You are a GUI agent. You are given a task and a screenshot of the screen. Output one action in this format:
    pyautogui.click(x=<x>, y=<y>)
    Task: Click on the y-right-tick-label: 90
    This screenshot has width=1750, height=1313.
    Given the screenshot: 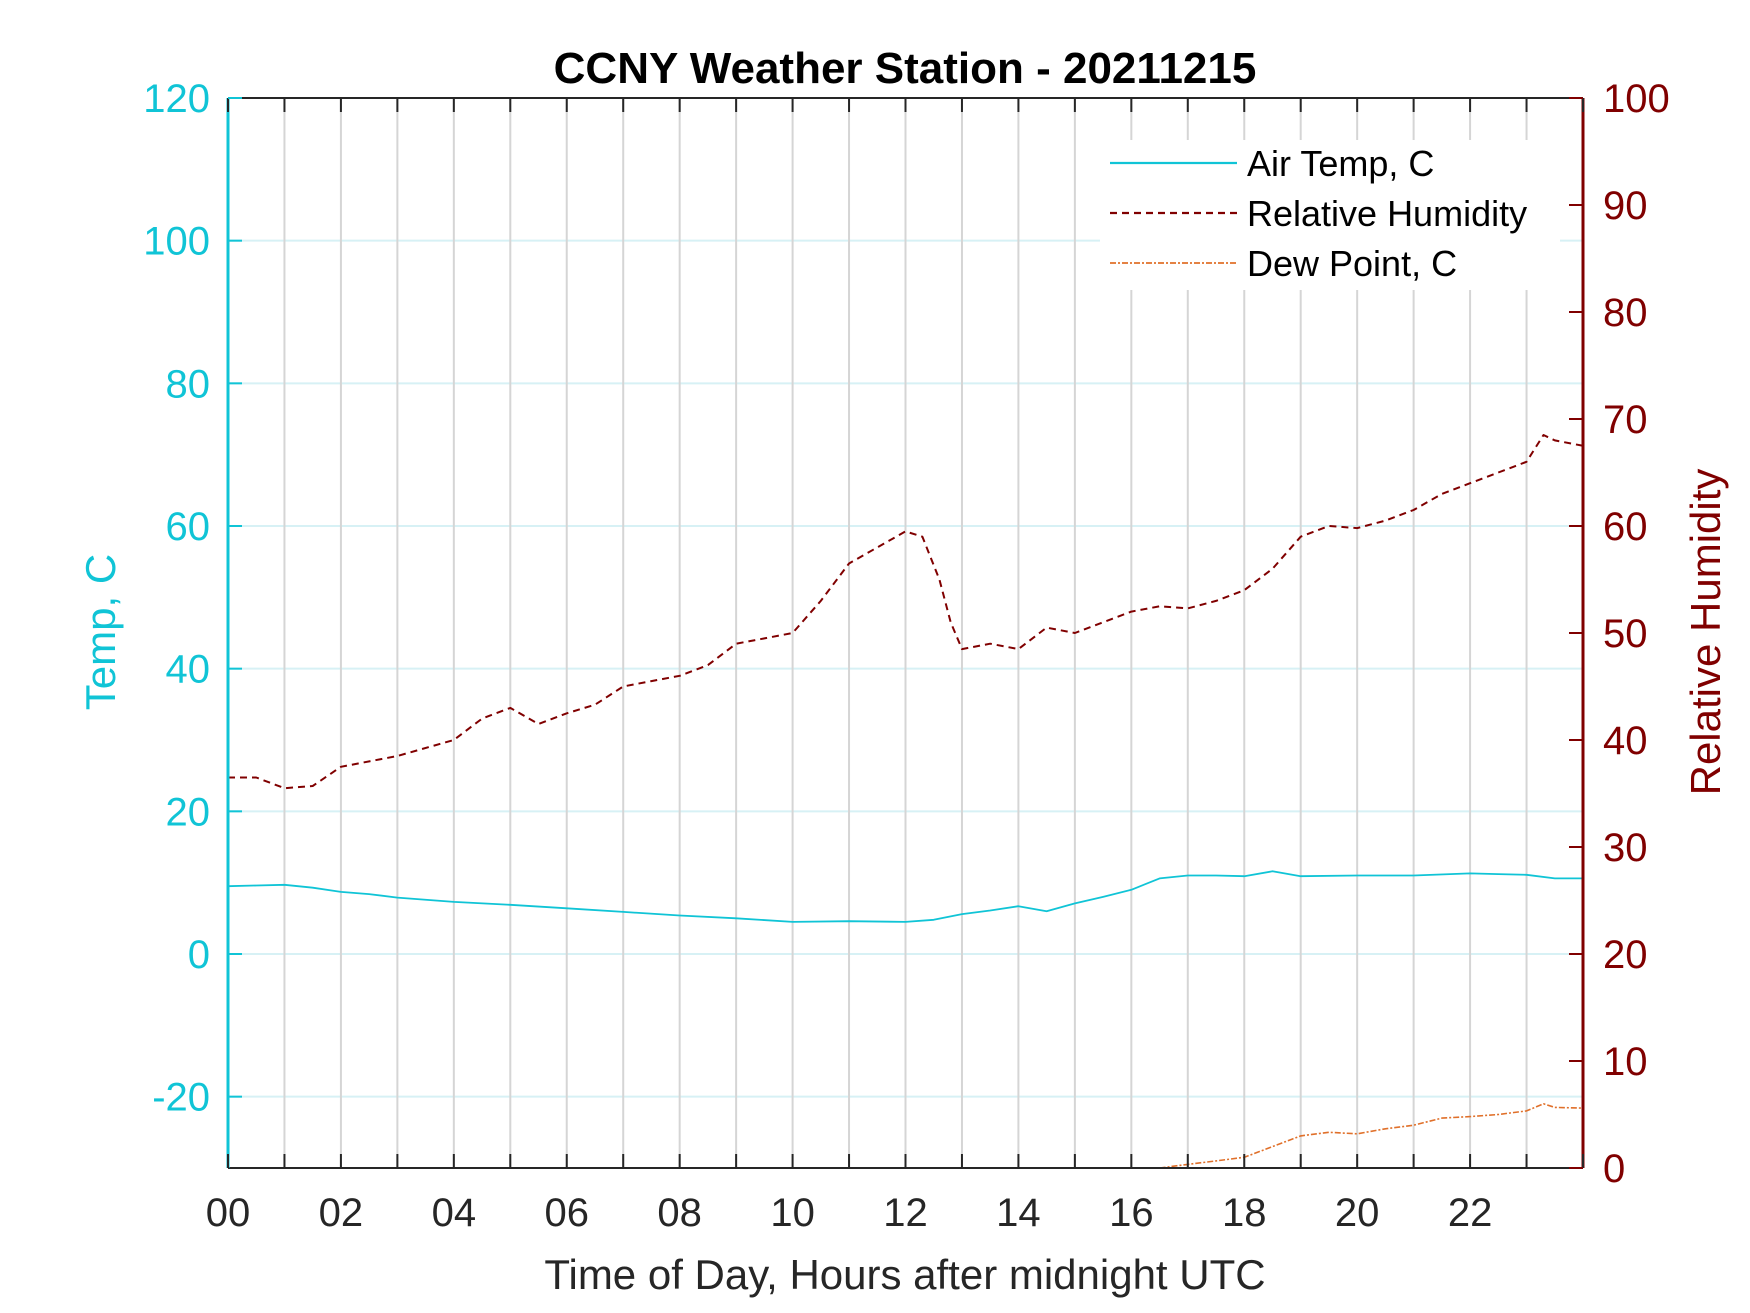 What is the action you would take?
    pyautogui.click(x=1625, y=206)
    